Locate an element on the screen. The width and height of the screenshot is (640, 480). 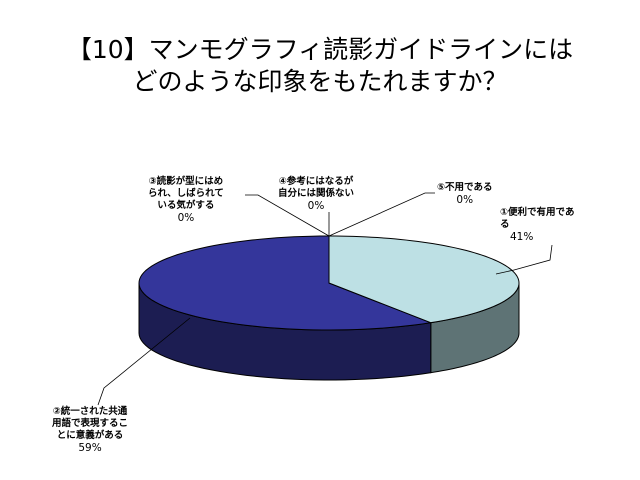
leader-line-unnecessary is located at coordinates (381, 214).